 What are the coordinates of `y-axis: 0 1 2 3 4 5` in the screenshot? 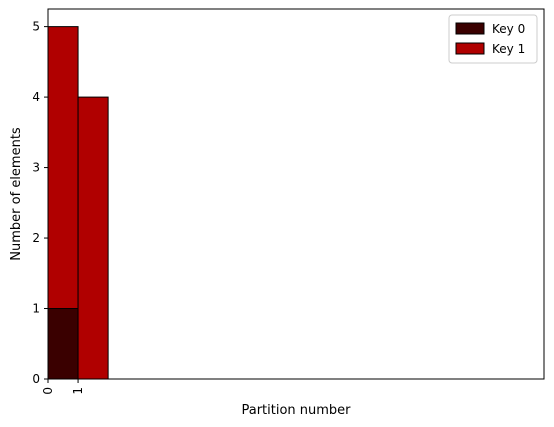 It's located at (40, 203).